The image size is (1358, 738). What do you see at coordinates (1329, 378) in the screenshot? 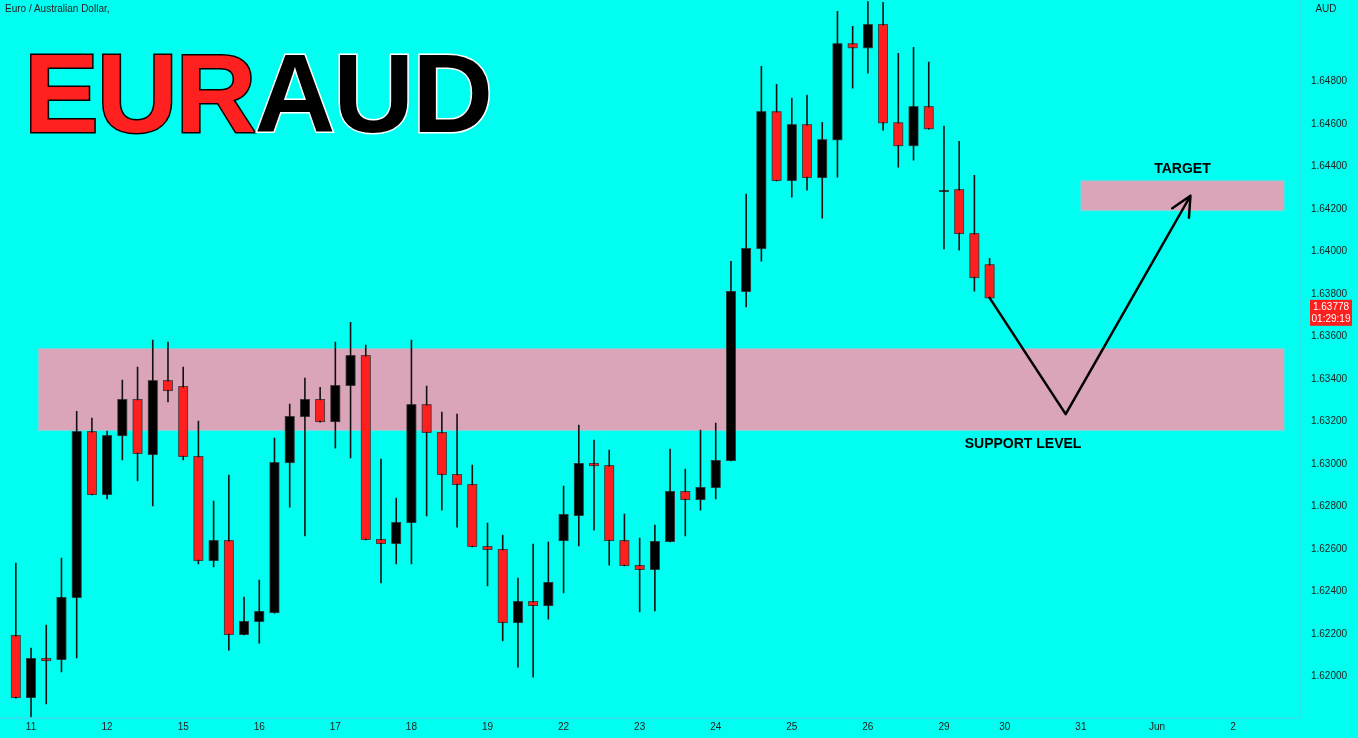
I see `y-tick-label: 1.63400` at bounding box center [1329, 378].